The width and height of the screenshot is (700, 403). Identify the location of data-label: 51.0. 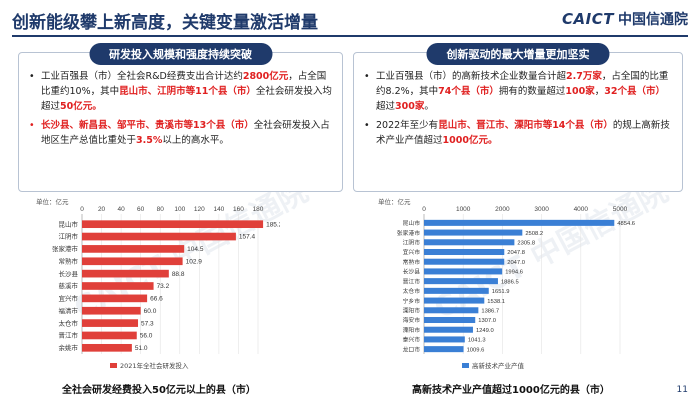
(141, 348).